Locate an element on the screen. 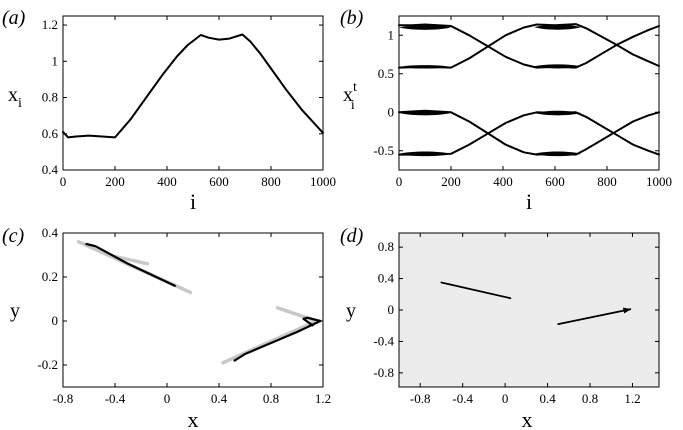  panel-a-ytick-label: 1.2 is located at coordinates (50, 24).